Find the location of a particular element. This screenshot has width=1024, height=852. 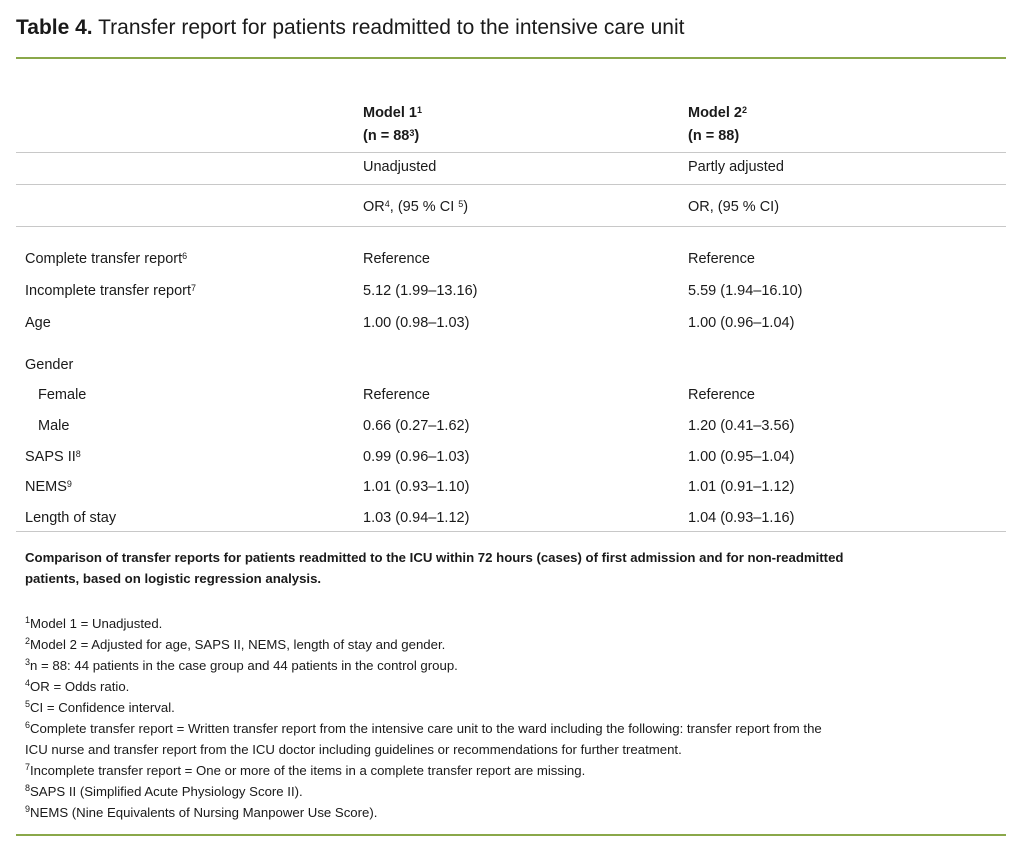

model2-measure: OR, (95 % CI) is located at coordinates (734, 207).